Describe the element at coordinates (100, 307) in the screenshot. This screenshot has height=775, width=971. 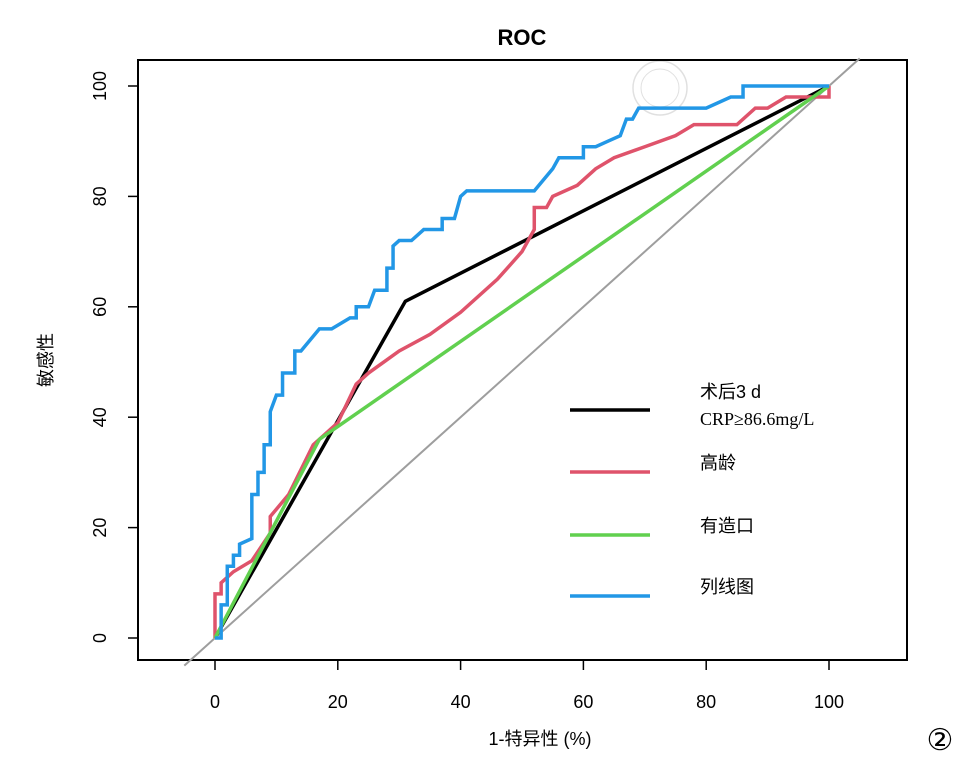
I see `y-tick-label: 60` at that location.